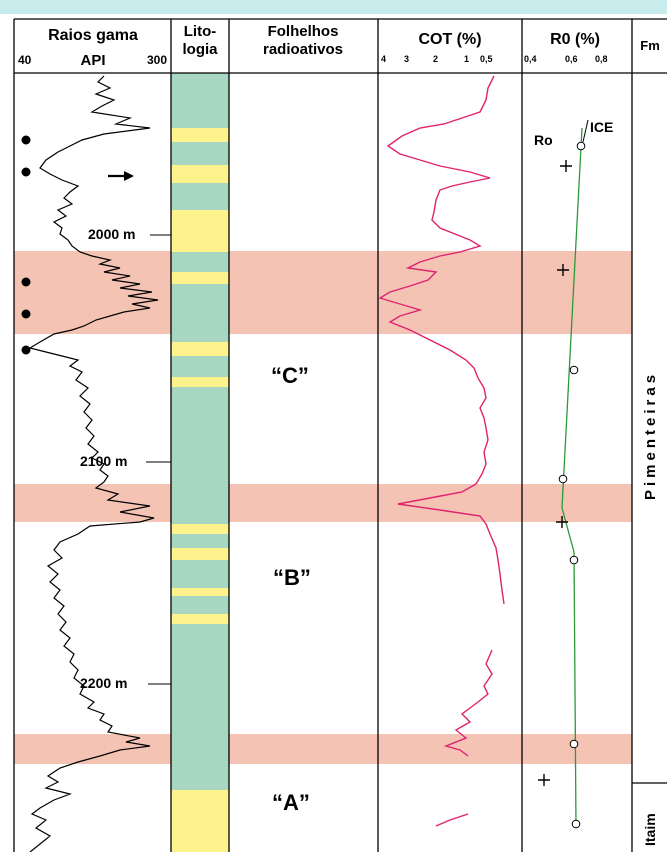  Describe the element at coordinates (303, 31) in the screenshot. I see `shales-title-1: Folhelhos` at that location.